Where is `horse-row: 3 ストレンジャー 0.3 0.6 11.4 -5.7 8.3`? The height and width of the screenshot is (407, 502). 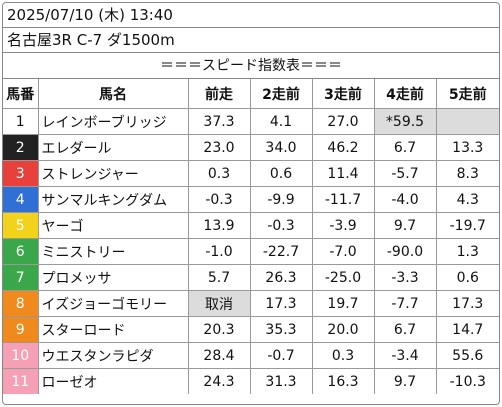
horse-row: 3 ストレンジャー 0.3 0.6 11.4 -5.7 8.3 is located at coordinates (251, 173).